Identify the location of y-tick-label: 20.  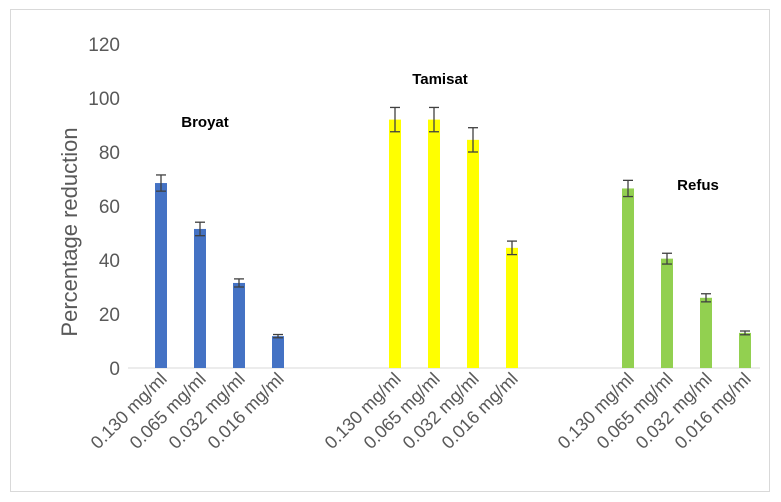
(109, 315).